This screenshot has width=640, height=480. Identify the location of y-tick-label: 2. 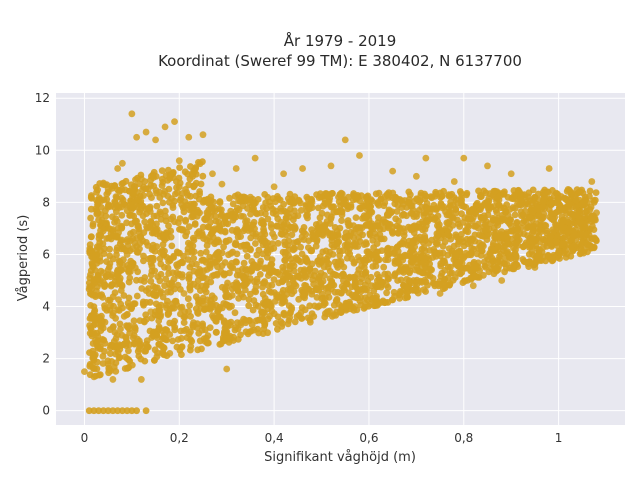
(46, 359).